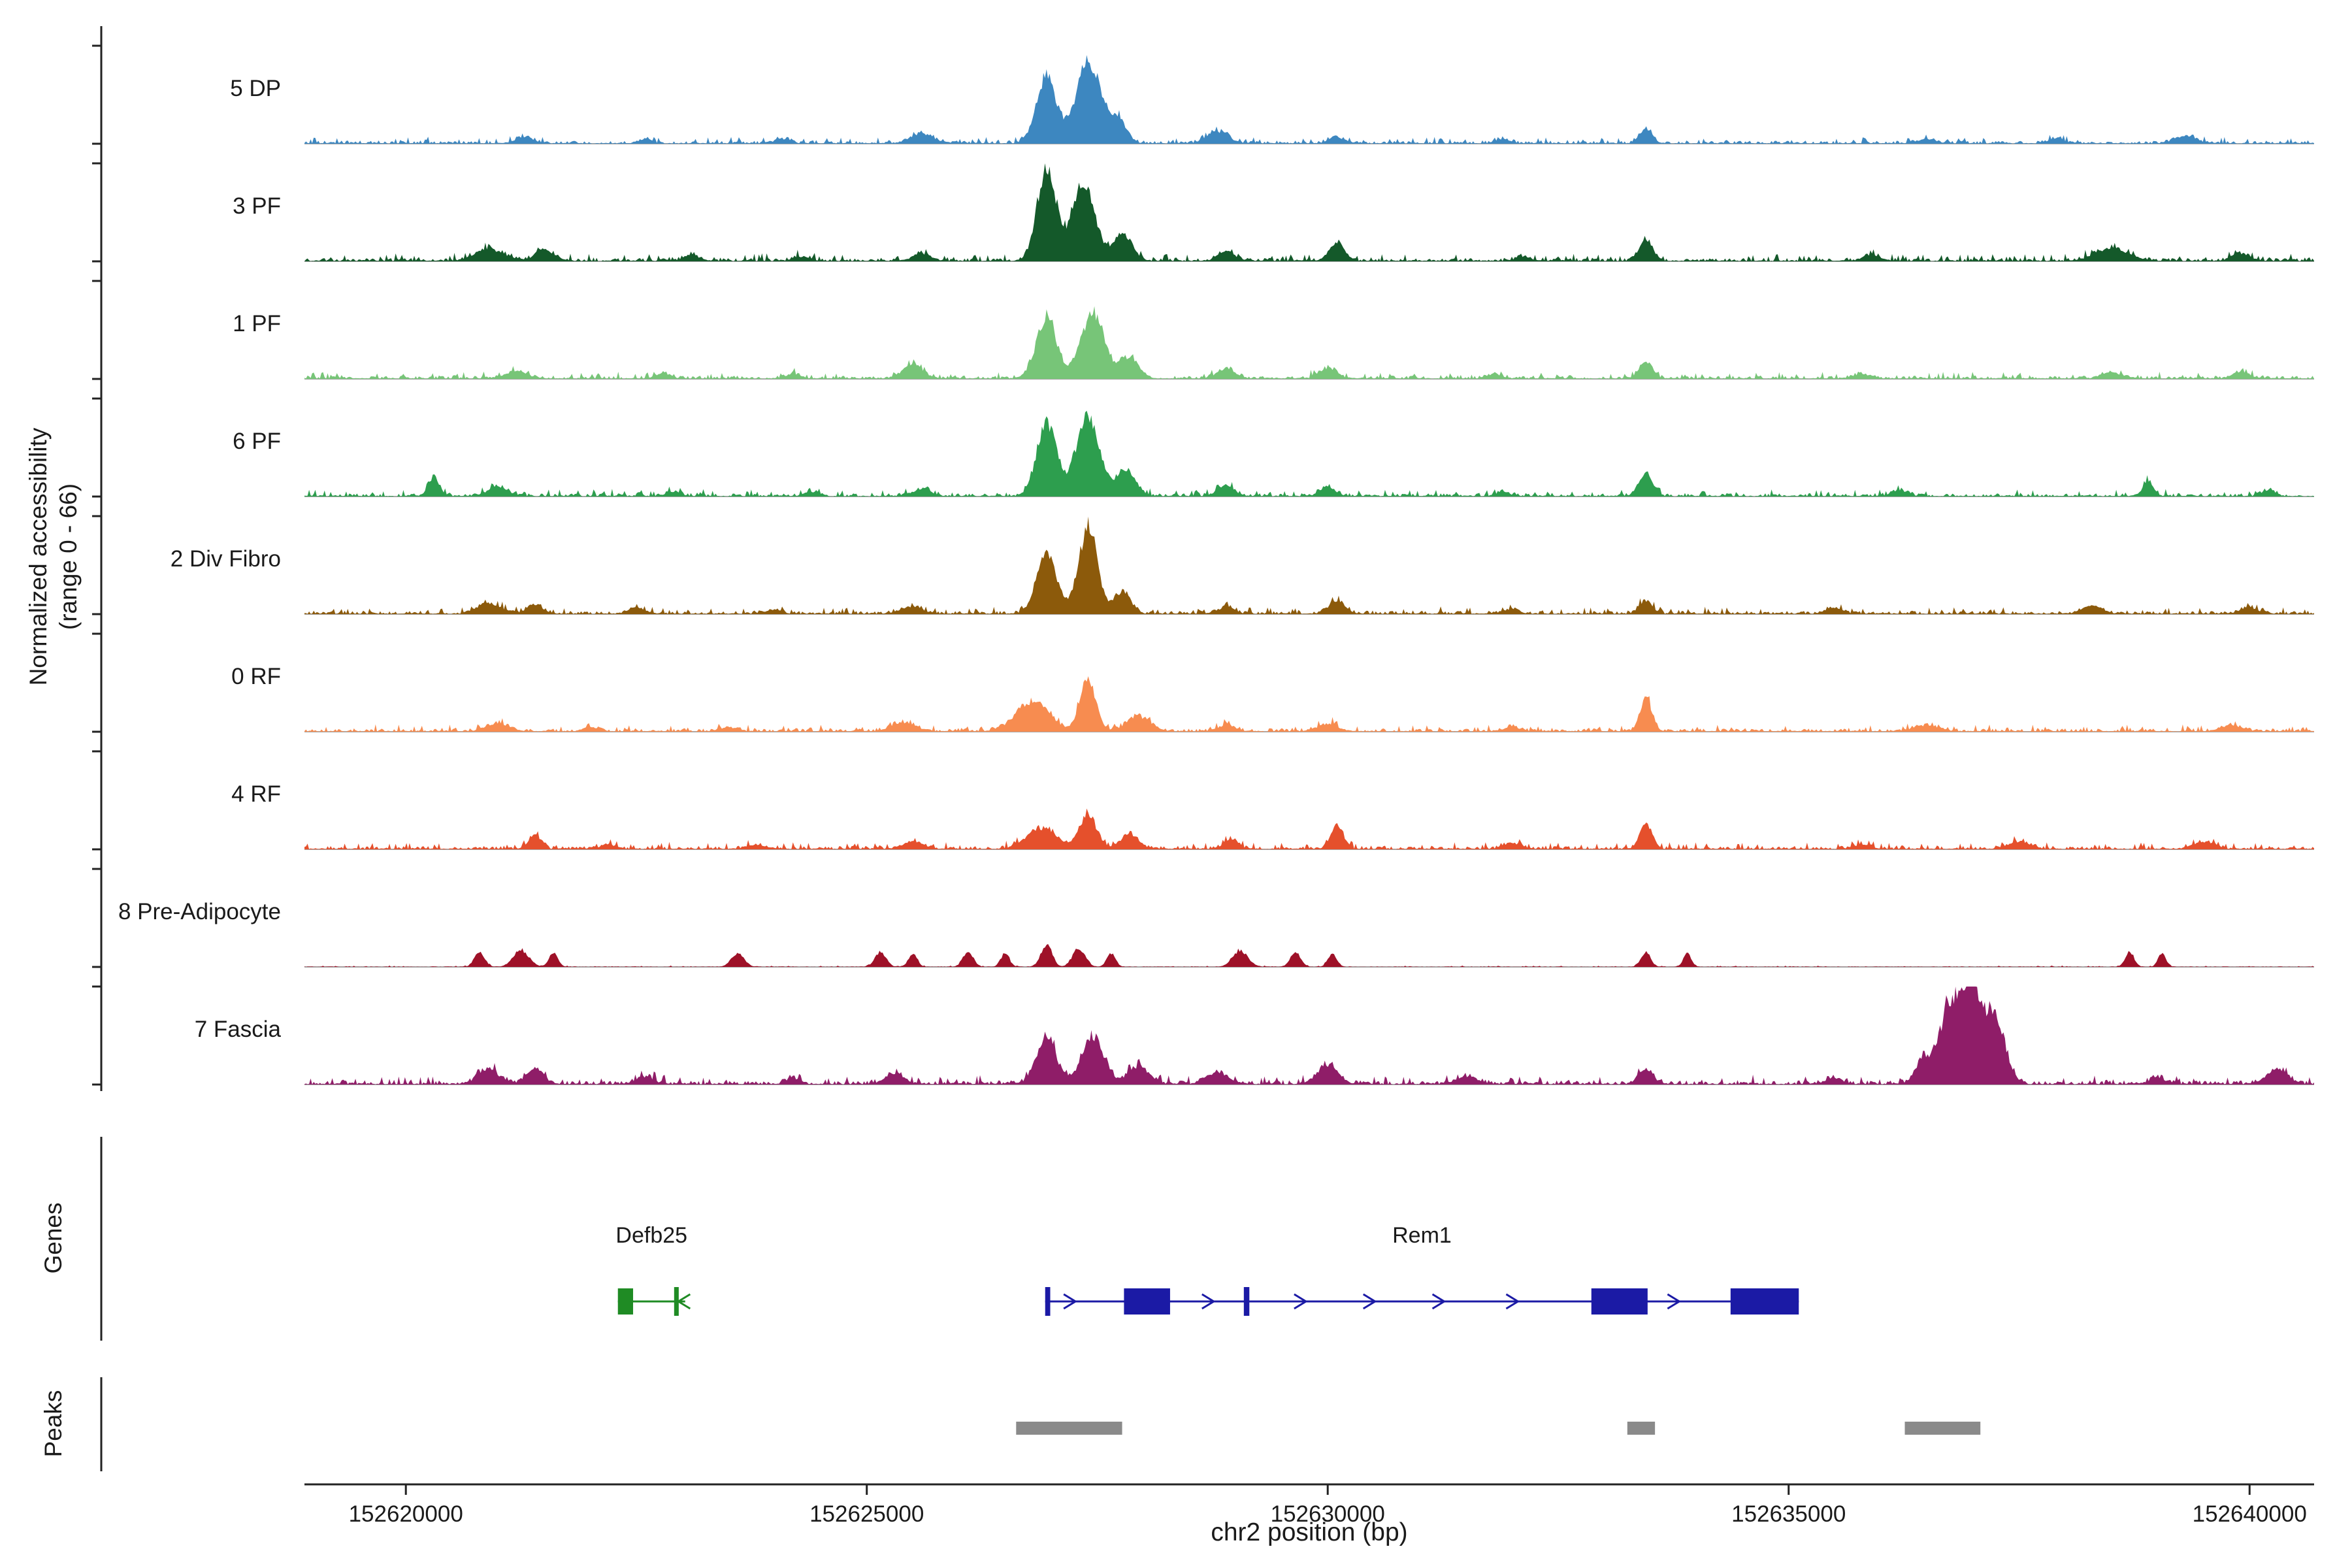  What do you see at coordinates (256, 676) in the screenshot?
I see `track-label: 0 RF` at bounding box center [256, 676].